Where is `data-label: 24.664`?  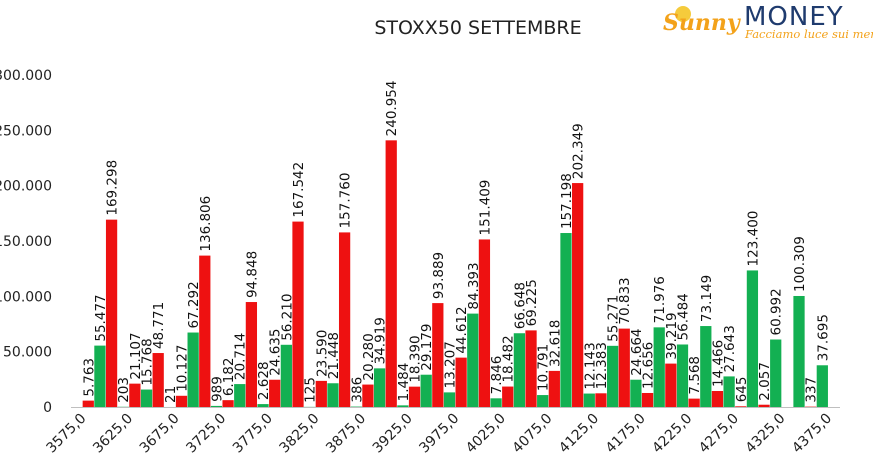
data-label: 24.664 is located at coordinates (637, 351).